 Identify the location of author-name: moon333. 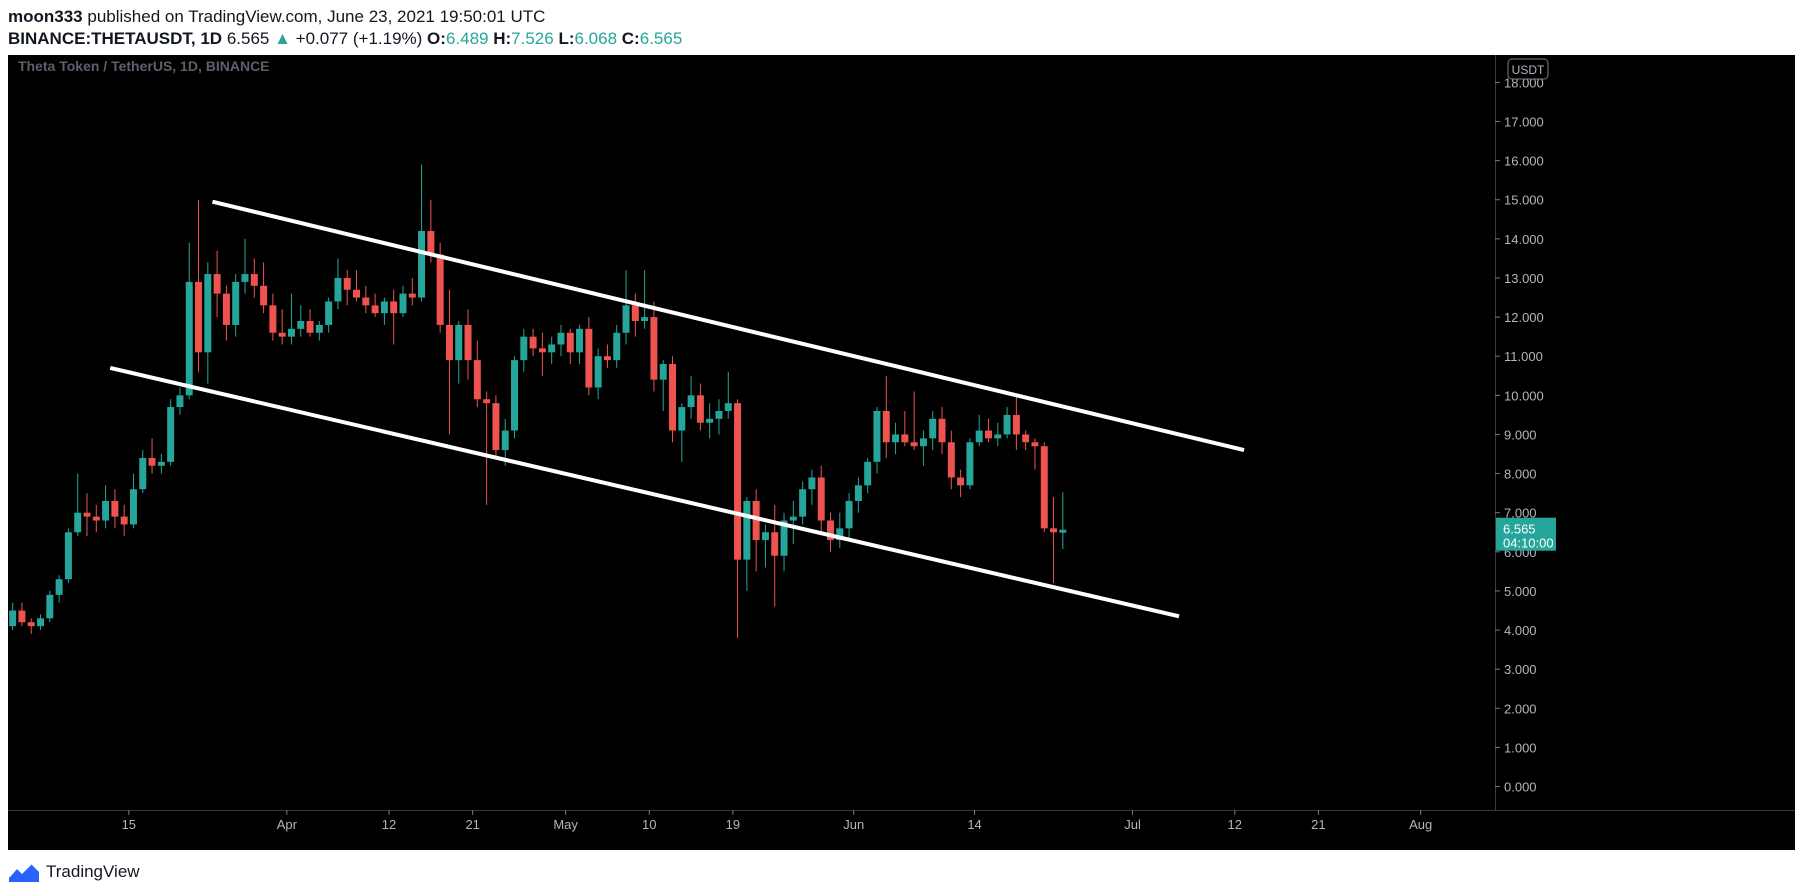
(45, 16).